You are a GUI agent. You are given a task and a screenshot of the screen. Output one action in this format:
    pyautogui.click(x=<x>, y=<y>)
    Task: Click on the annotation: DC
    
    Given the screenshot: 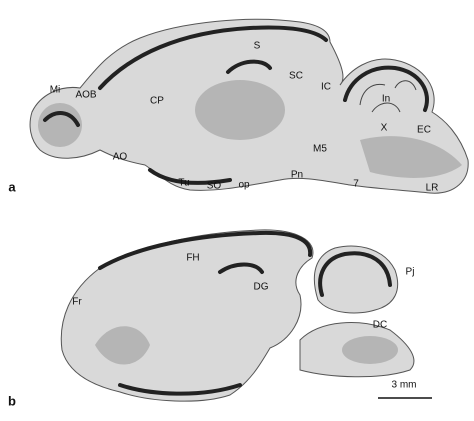 What is the action you would take?
    pyautogui.click(x=380, y=325)
    